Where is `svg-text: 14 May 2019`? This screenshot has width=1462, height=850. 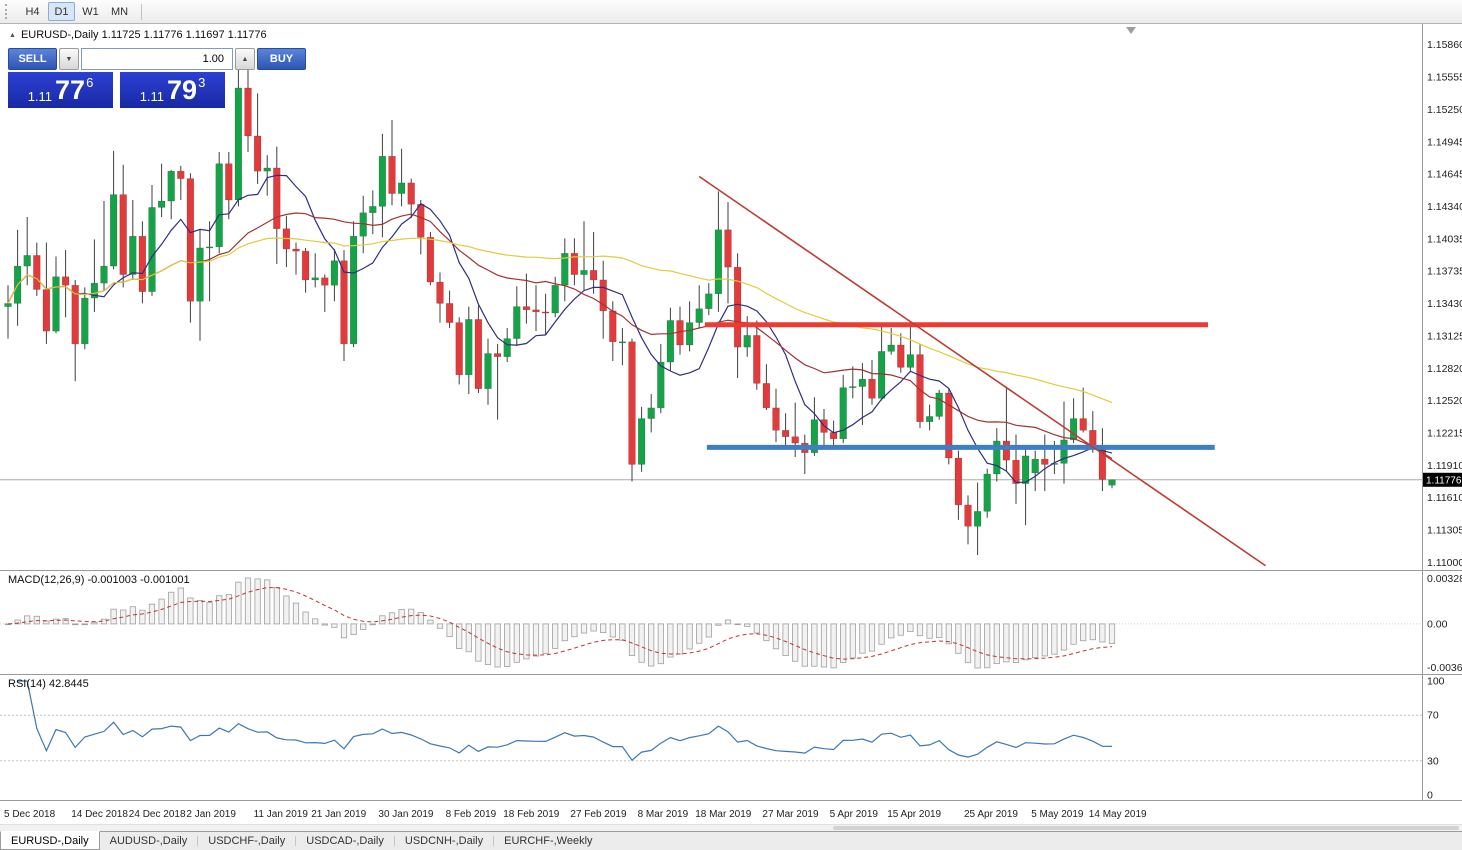
svg-text: 14 May 2019 is located at coordinates (1118, 814).